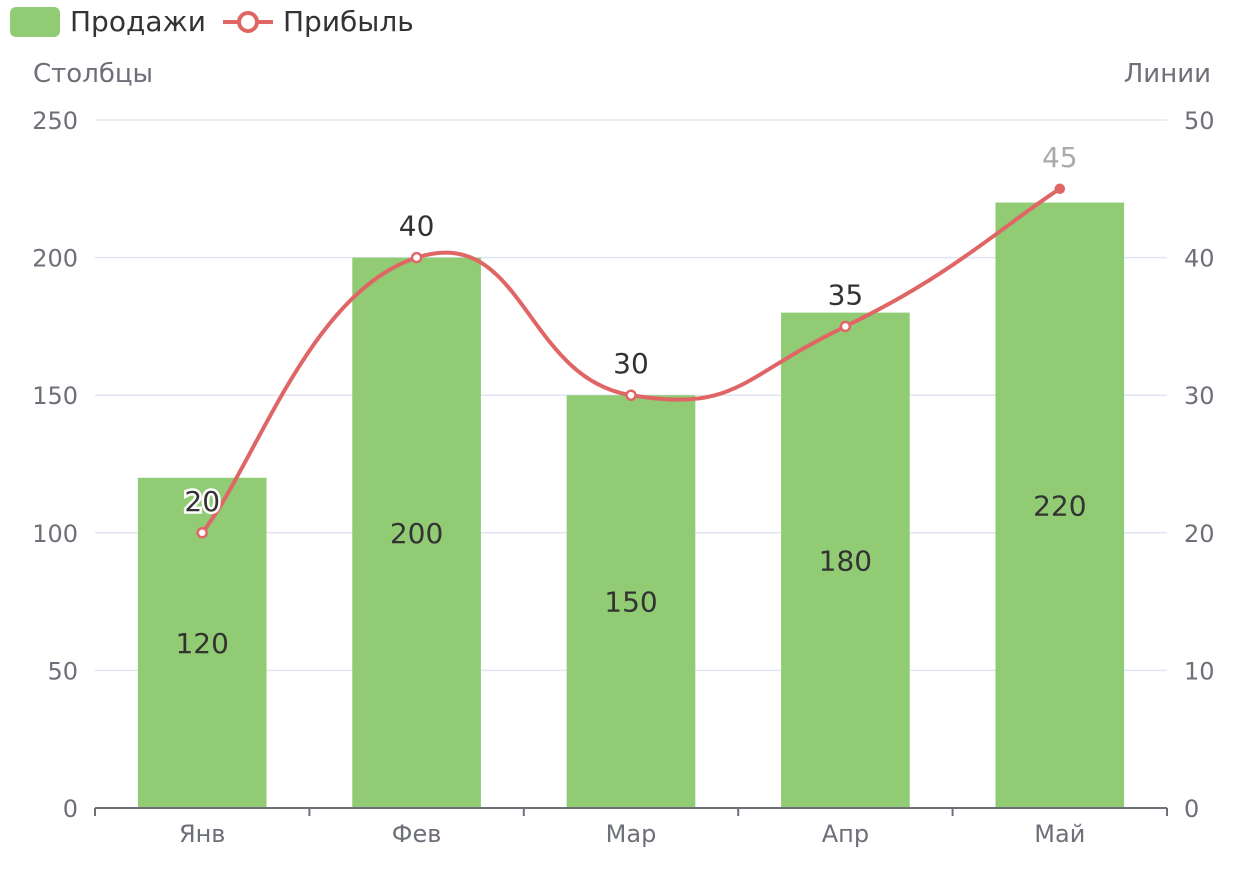 The height and width of the screenshot is (878, 1260). What do you see at coordinates (138, 21) in the screenshot?
I see `legend-label-bar: Продажи` at bounding box center [138, 21].